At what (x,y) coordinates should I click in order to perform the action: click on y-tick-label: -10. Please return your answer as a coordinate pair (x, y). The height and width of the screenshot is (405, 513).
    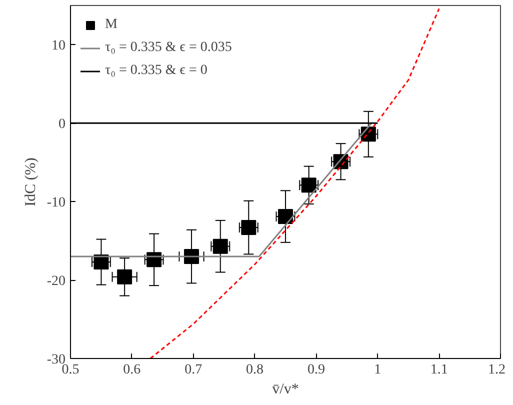
    Looking at the image, I should click on (56, 203).